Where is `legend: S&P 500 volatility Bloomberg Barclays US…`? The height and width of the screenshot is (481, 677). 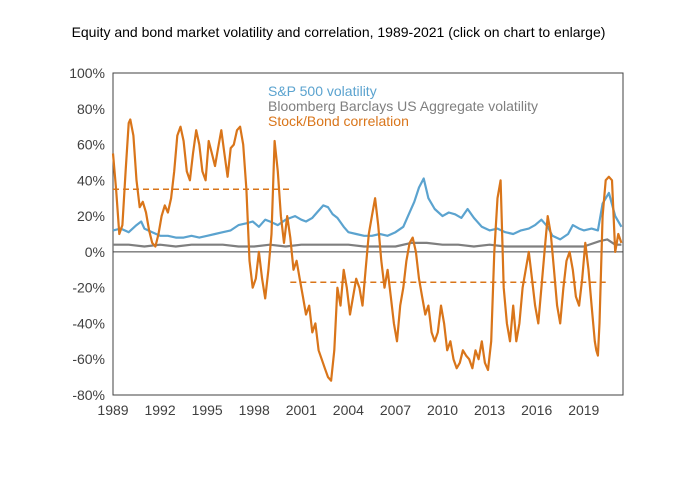 legend: S&P 500 volatility Bloomberg Barclays US… is located at coordinates (403, 106).